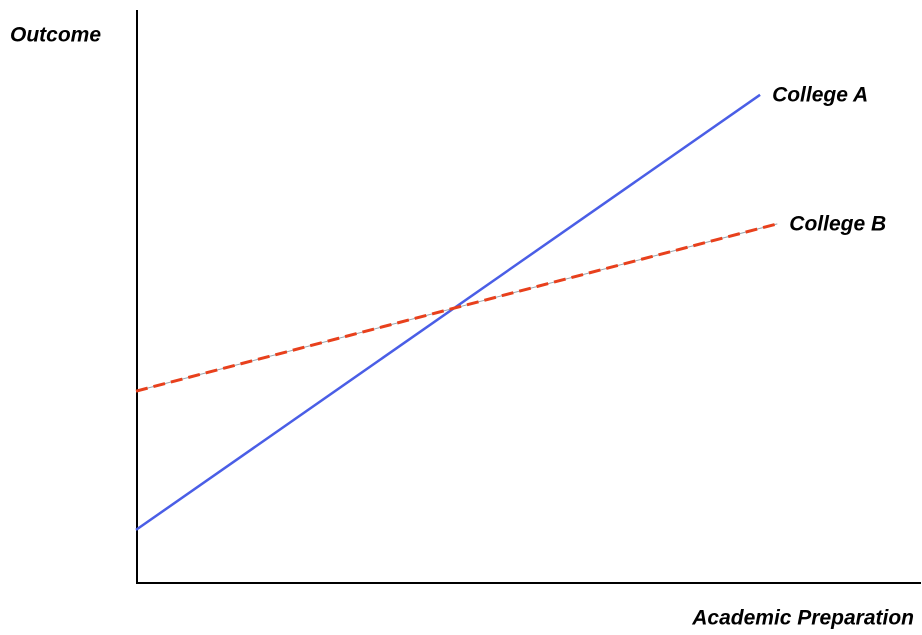 This screenshot has width=922, height=635. What do you see at coordinates (820, 94) in the screenshot?
I see `series-label: College A` at bounding box center [820, 94].